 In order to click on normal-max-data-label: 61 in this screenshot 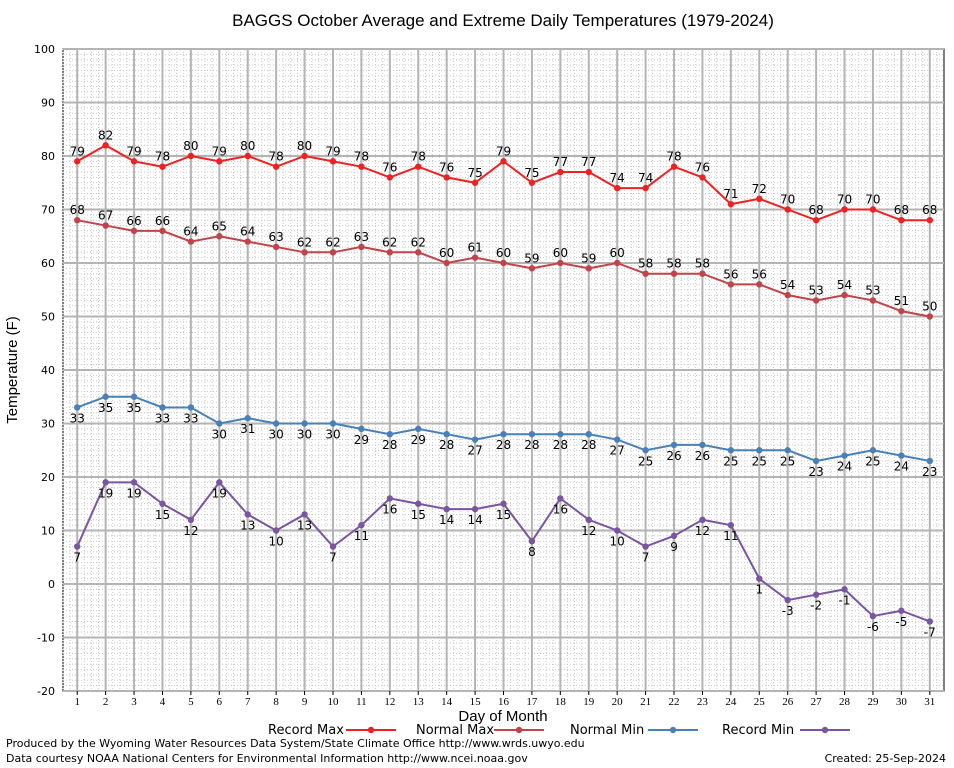, I will do `click(474, 248)`.